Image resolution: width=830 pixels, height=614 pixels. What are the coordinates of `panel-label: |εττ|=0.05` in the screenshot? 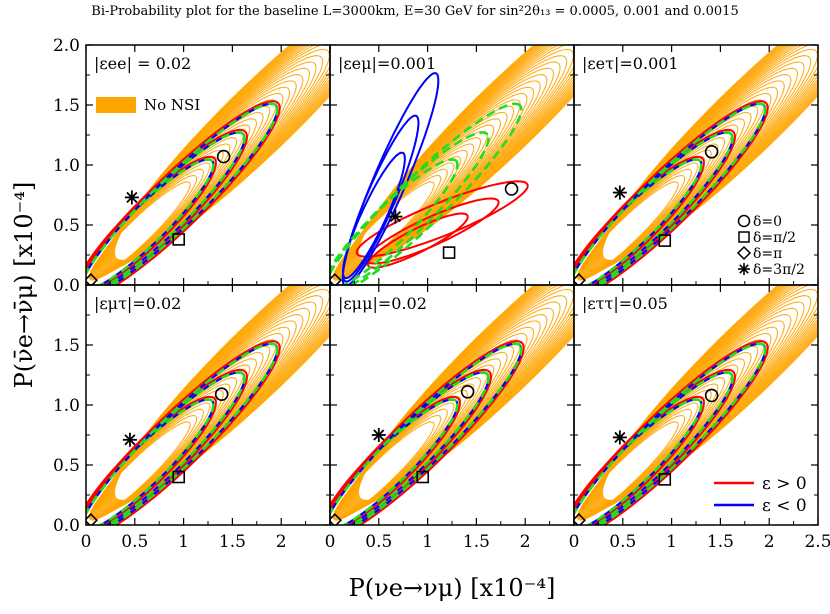 It's located at (625, 303).